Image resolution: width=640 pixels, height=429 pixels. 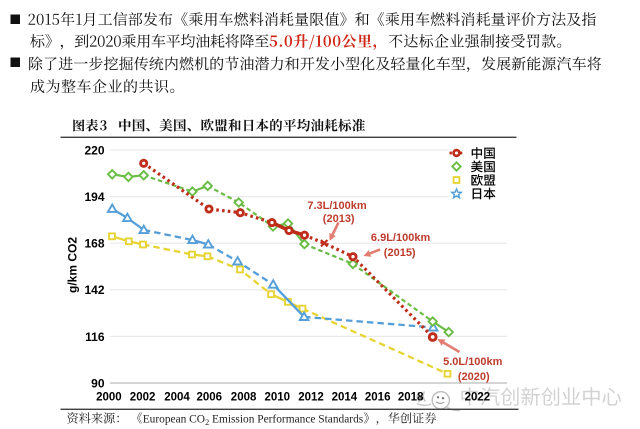 What do you see at coordinates (401, 238) in the screenshot?
I see `svg-text: 6.9L/100km` at bounding box center [401, 238].